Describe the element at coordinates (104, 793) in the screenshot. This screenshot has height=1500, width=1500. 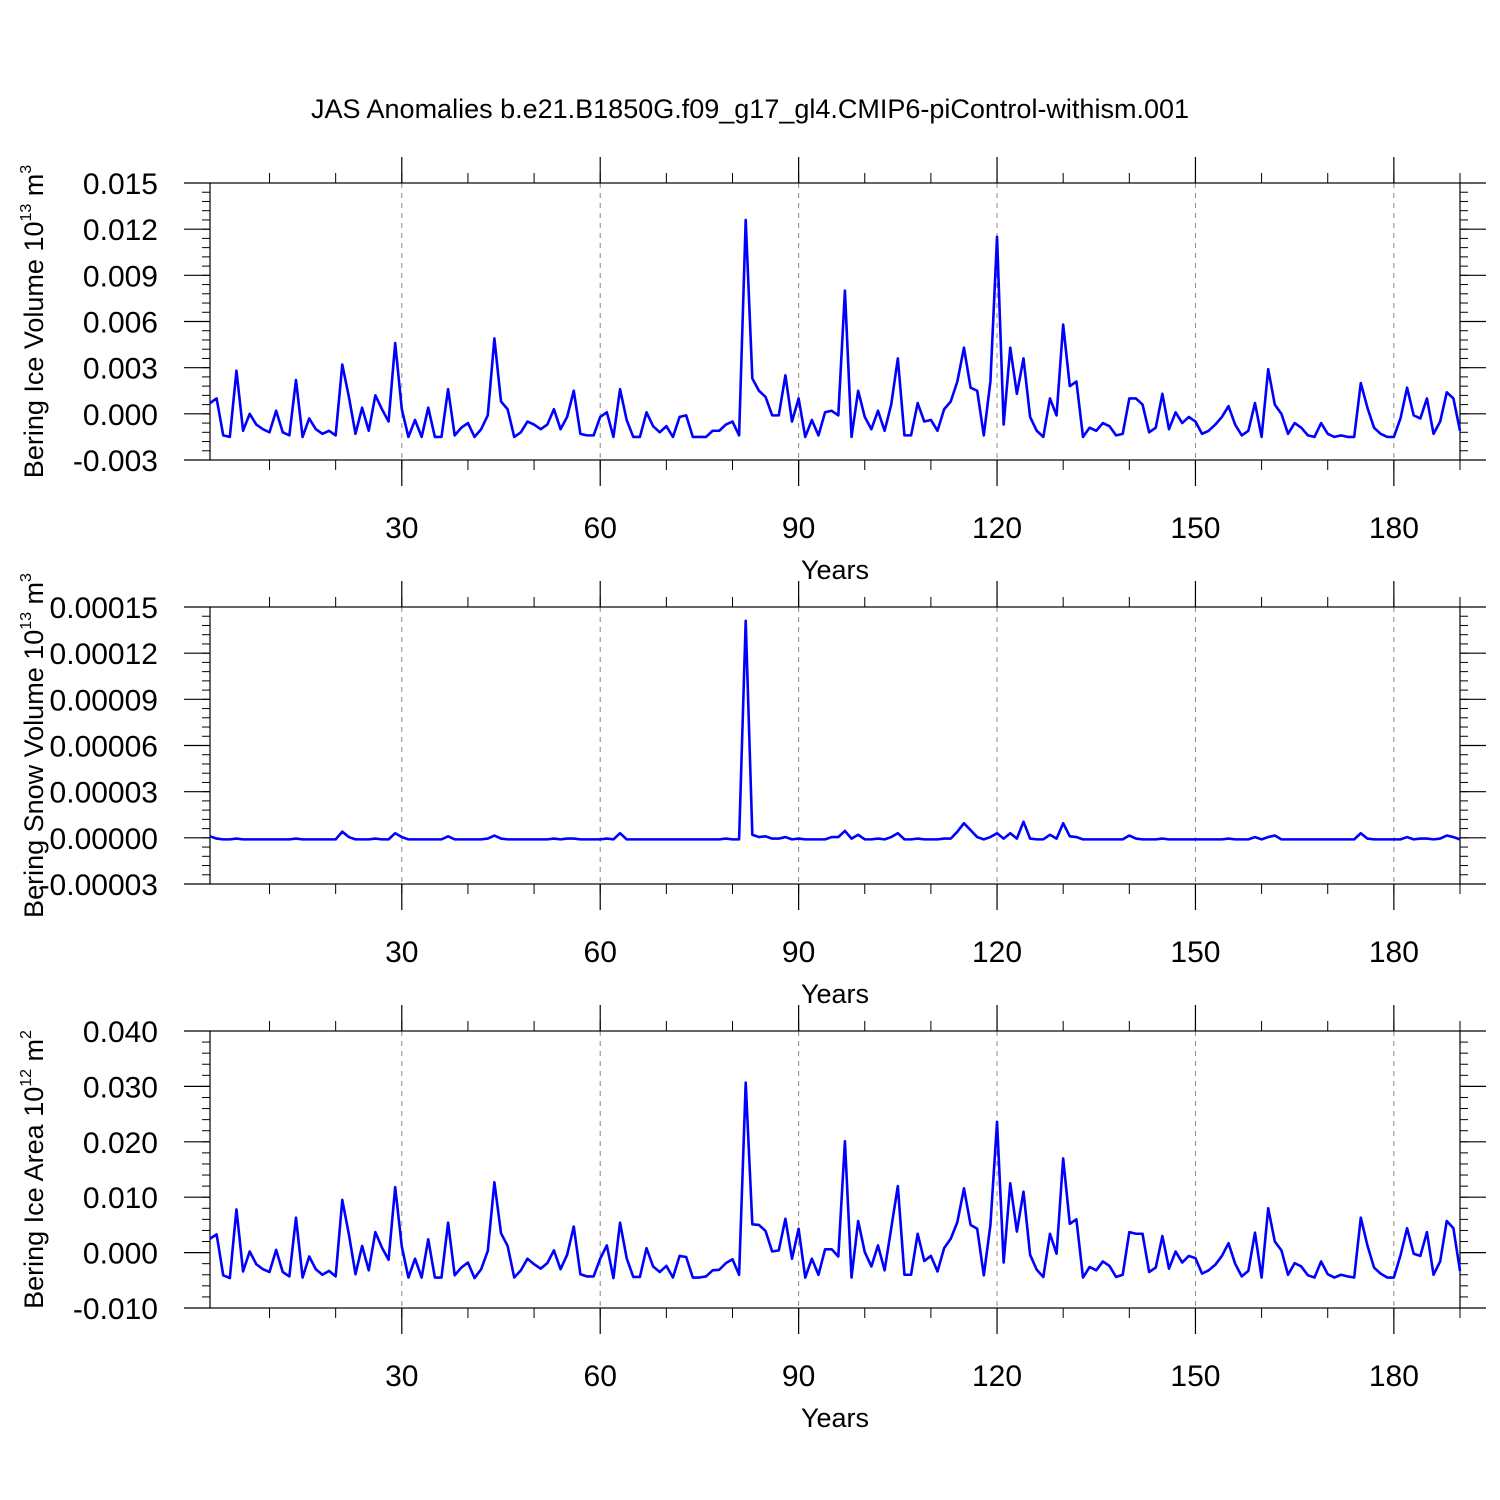
I see `y-tick-label: 0.00003` at that location.